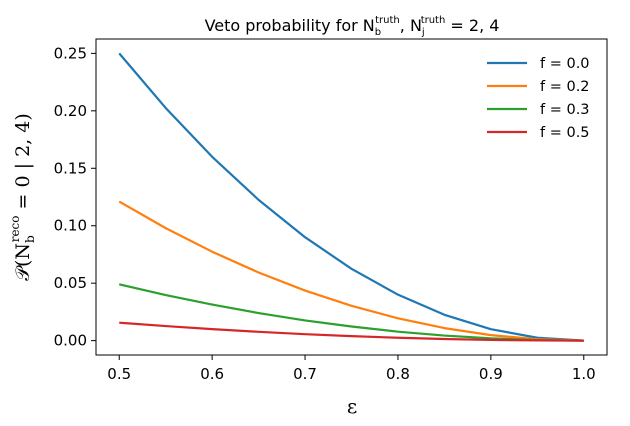 This screenshot has width=630, height=426. What do you see at coordinates (23, 164) in the screenshot?
I see `ylabel-suffix: = 0 | 2, 4)` at bounding box center [23, 164].